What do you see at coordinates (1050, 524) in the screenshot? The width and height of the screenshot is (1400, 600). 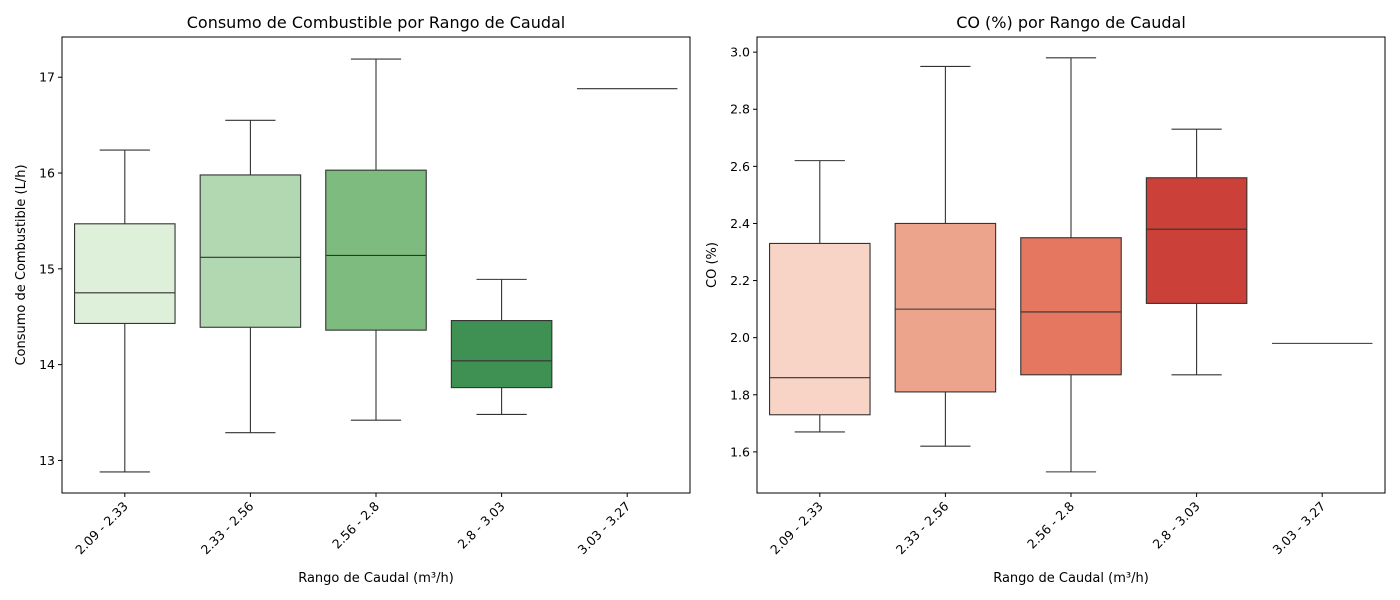 I see `co-x-tick-label: 2.56 - 2.8` at bounding box center [1050, 524].